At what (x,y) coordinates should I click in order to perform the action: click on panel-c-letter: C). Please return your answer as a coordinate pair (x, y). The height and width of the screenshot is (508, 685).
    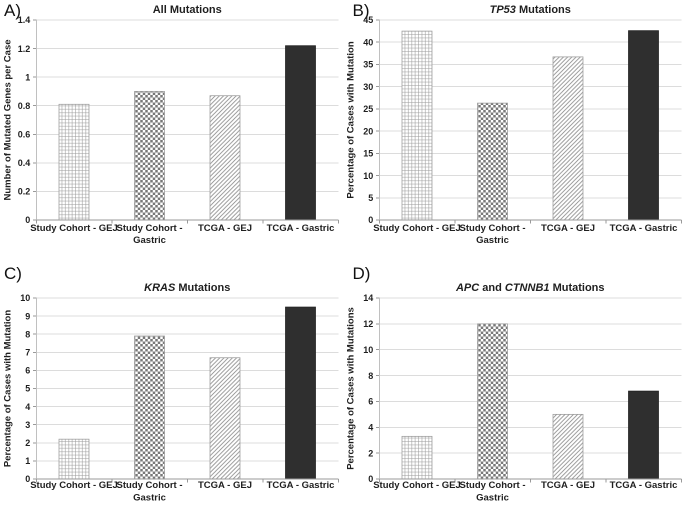
    Looking at the image, I should click on (13, 273).